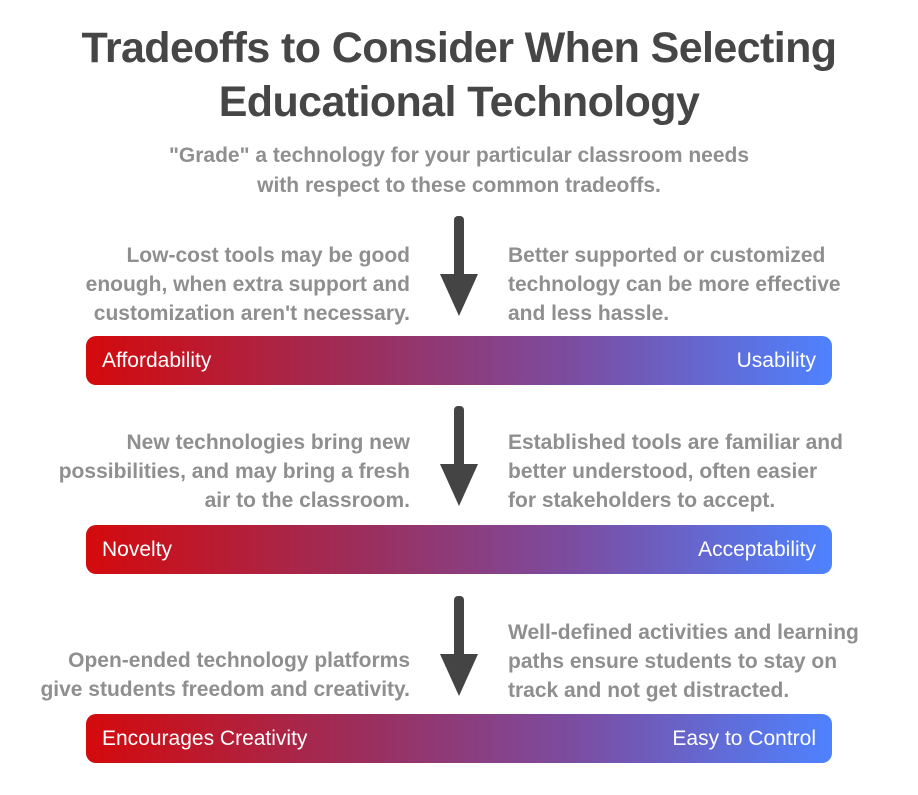  Describe the element at coordinates (589, 313) in the screenshot. I see `description-line: and less hassle.` at that location.